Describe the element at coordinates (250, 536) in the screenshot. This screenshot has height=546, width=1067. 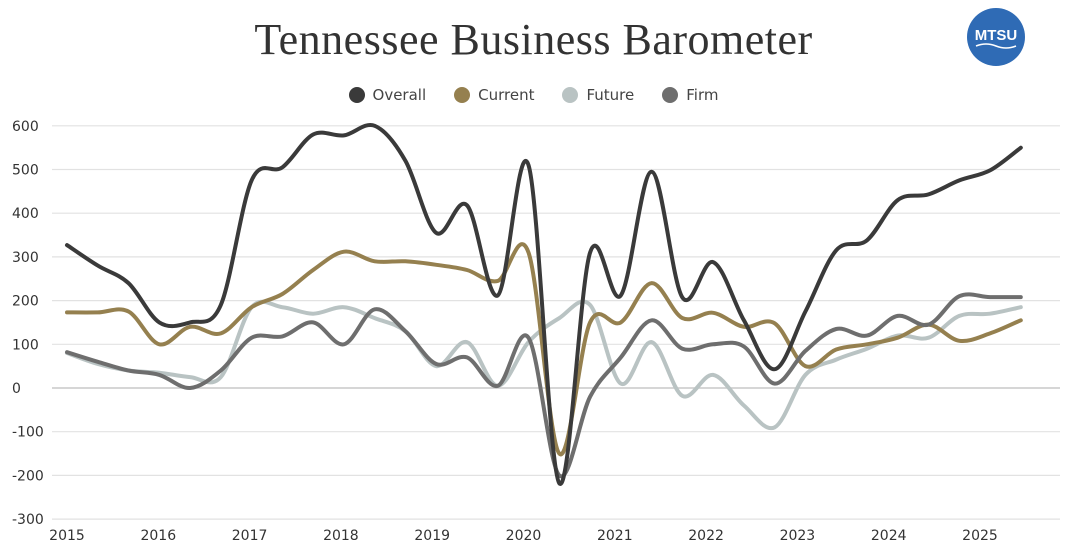
I see `x-tick-label: 2017` at that location.